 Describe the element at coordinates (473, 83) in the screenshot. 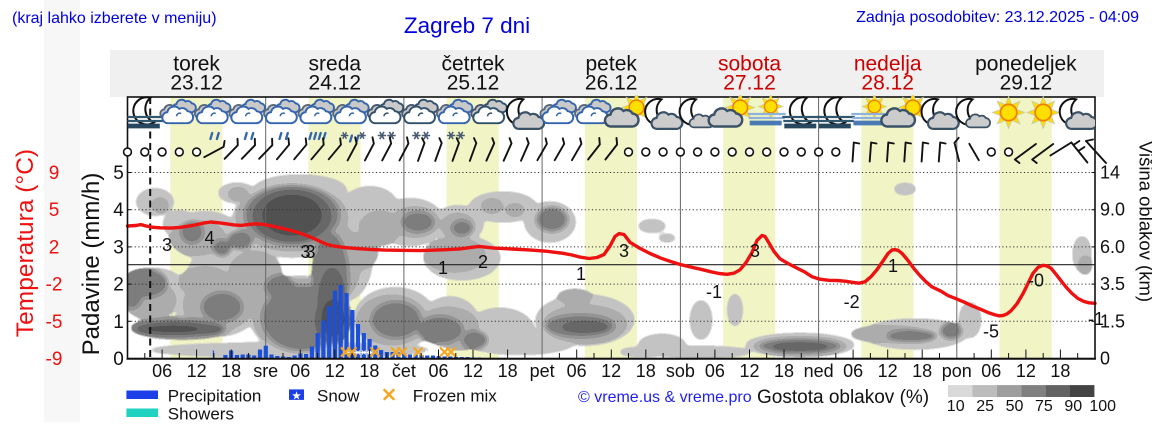

I see `svg-text: 25.12` at that location.